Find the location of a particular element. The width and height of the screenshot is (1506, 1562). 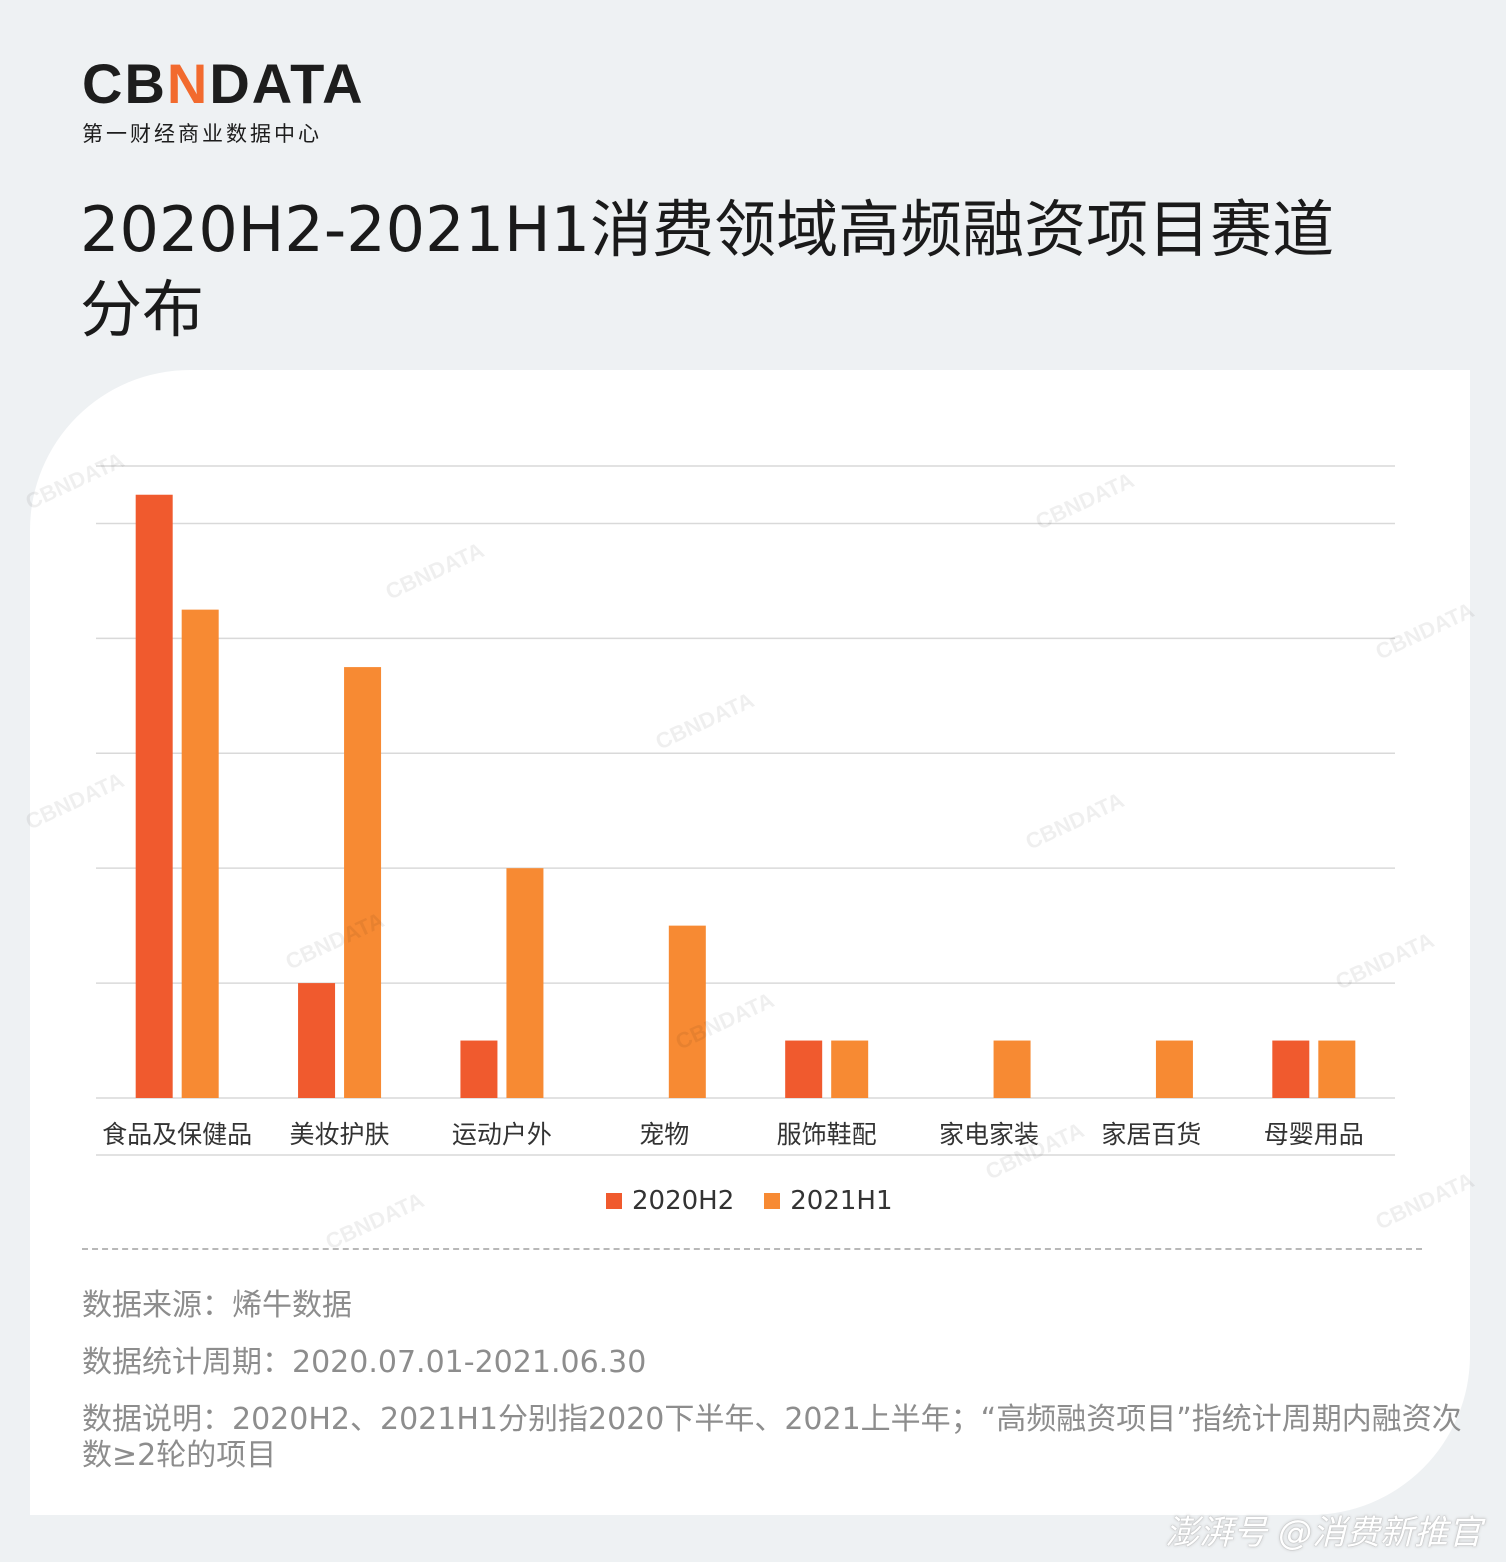

x-tick-label: 家电家装 is located at coordinates (989, 1134).